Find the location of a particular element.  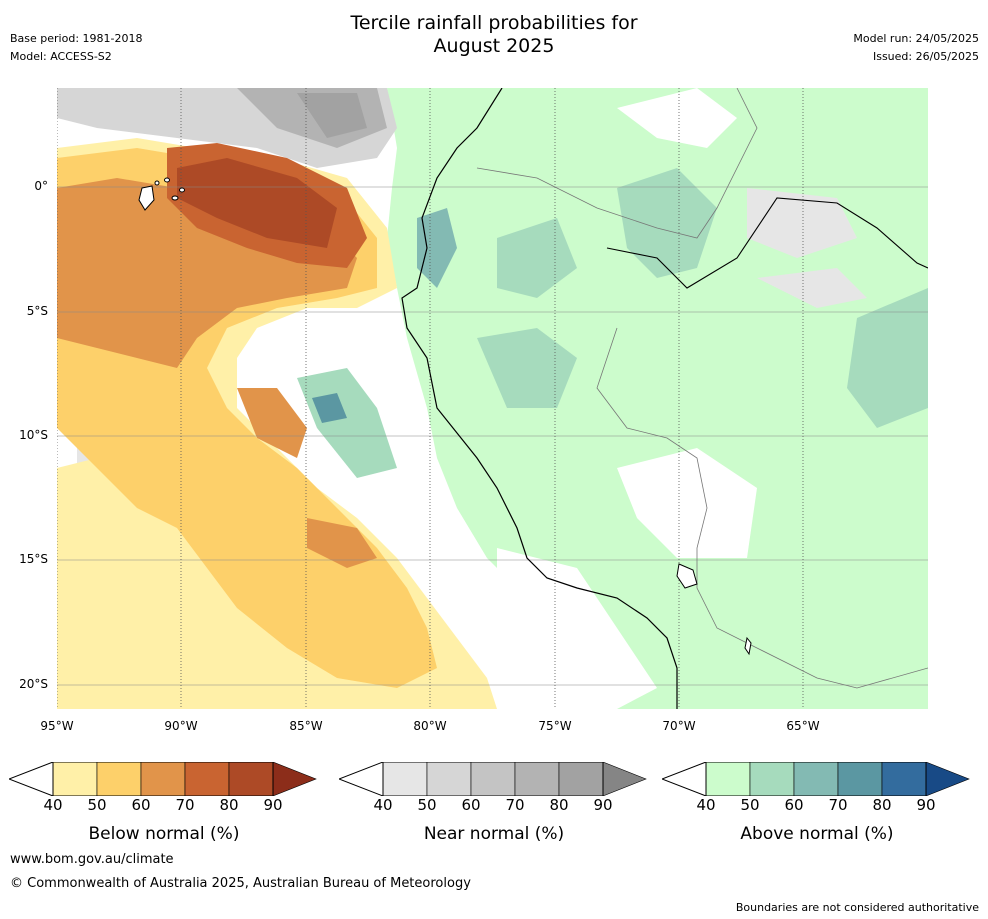

lon-label-70w: 70°W is located at coordinates (679, 726).